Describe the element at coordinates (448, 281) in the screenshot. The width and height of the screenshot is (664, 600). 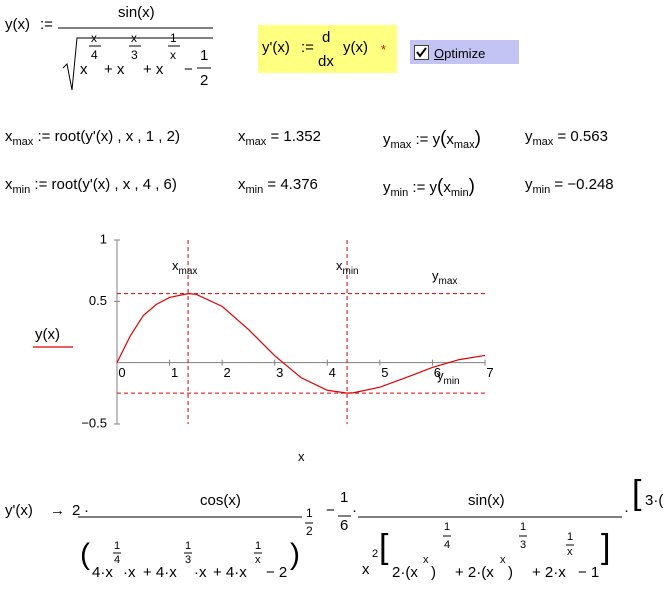
I see `marker-sub: max` at that location.